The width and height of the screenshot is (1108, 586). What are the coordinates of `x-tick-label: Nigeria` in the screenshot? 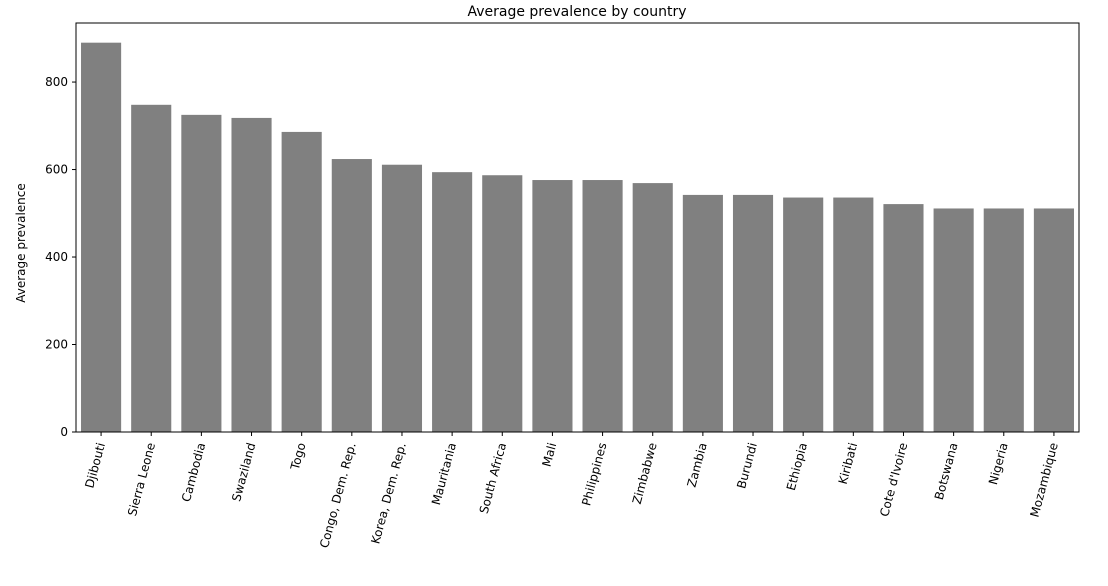 It's located at (998, 463).